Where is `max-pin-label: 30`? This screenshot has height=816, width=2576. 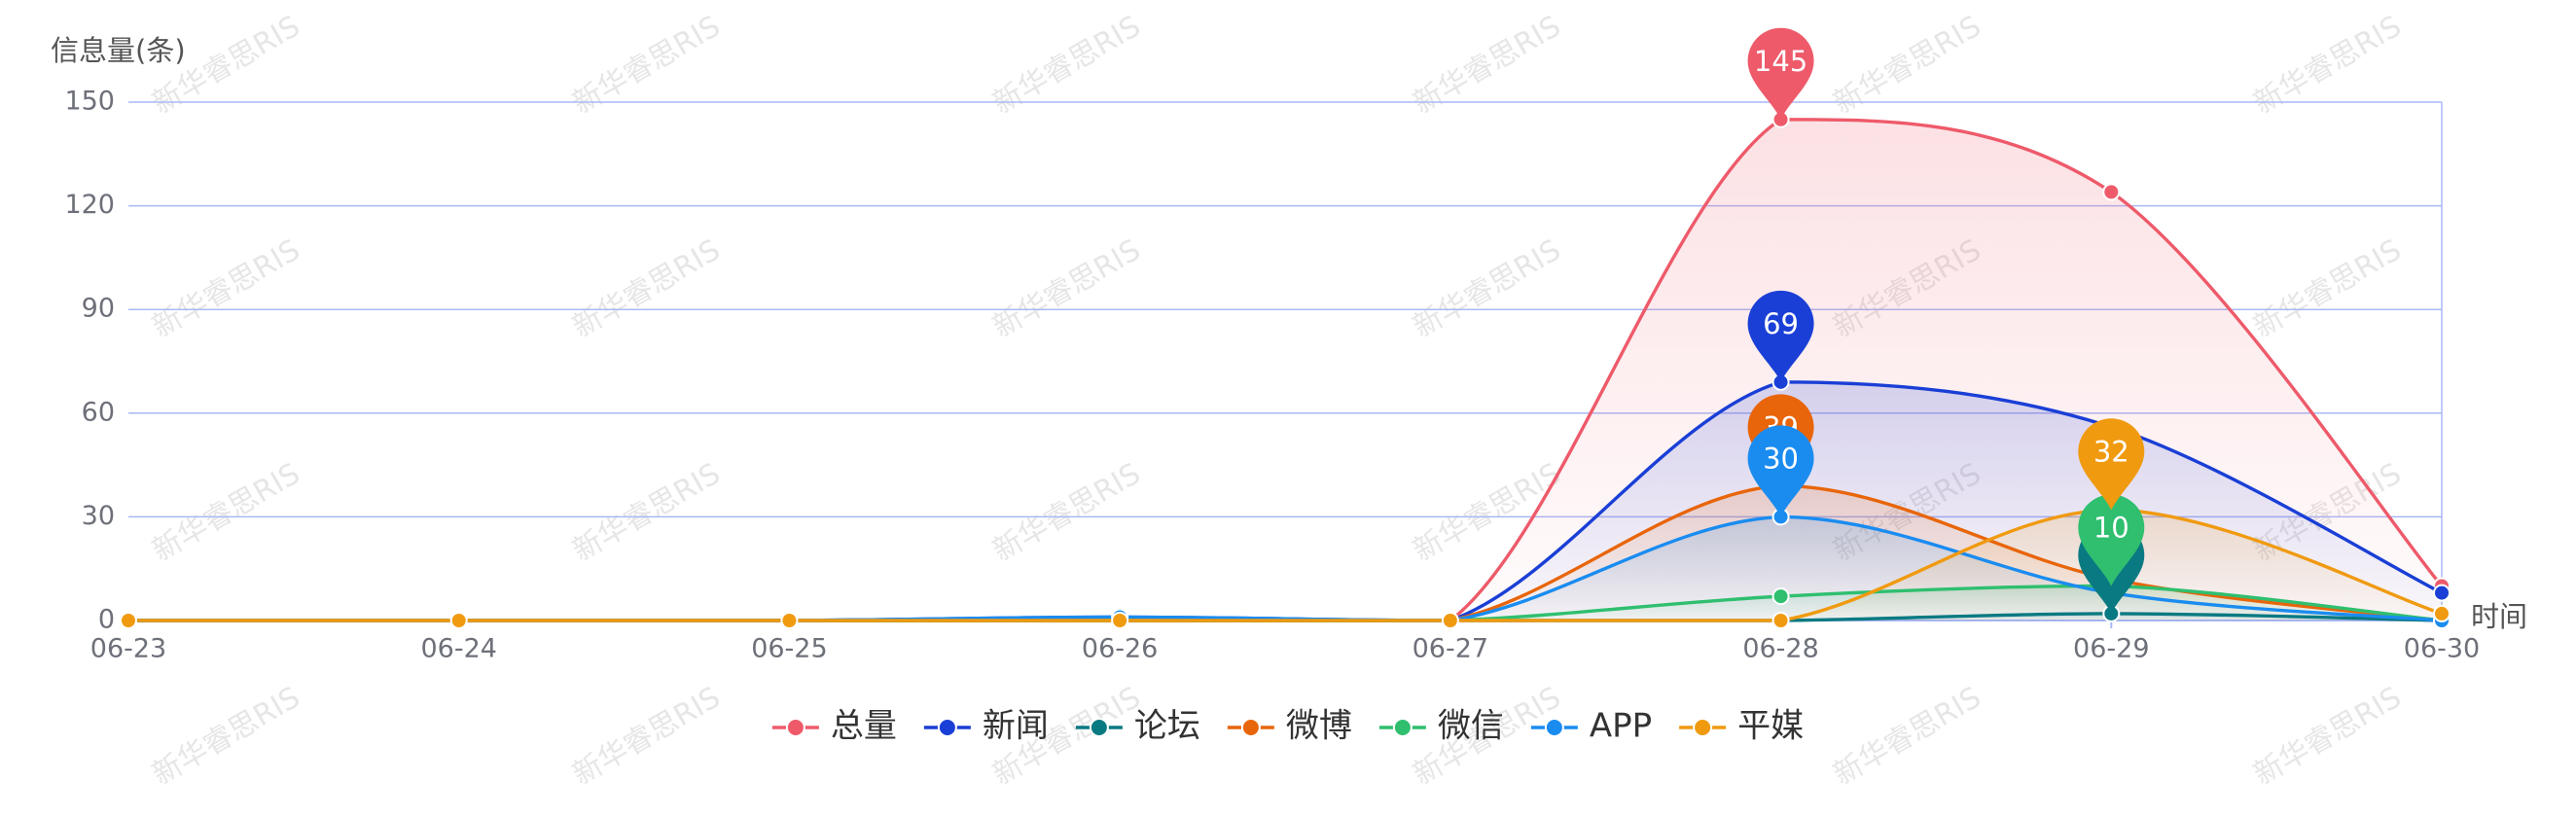
max-pin-label: 30 is located at coordinates (1781, 458).